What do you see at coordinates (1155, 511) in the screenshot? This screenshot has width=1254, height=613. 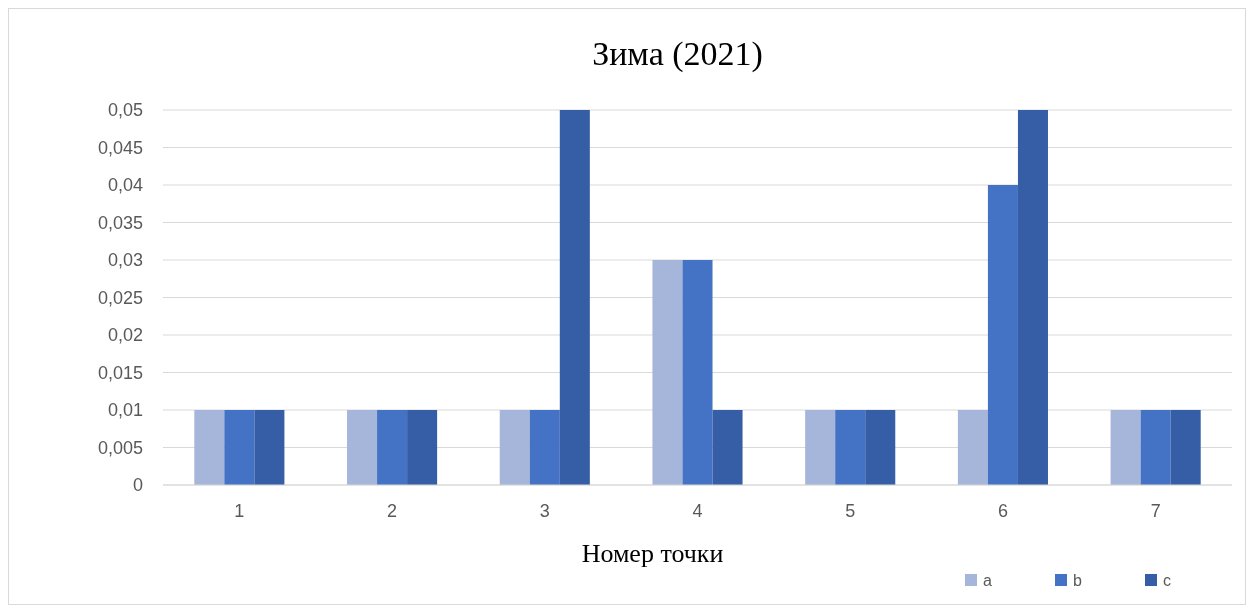 I see `x-tick-label: 7` at bounding box center [1155, 511].